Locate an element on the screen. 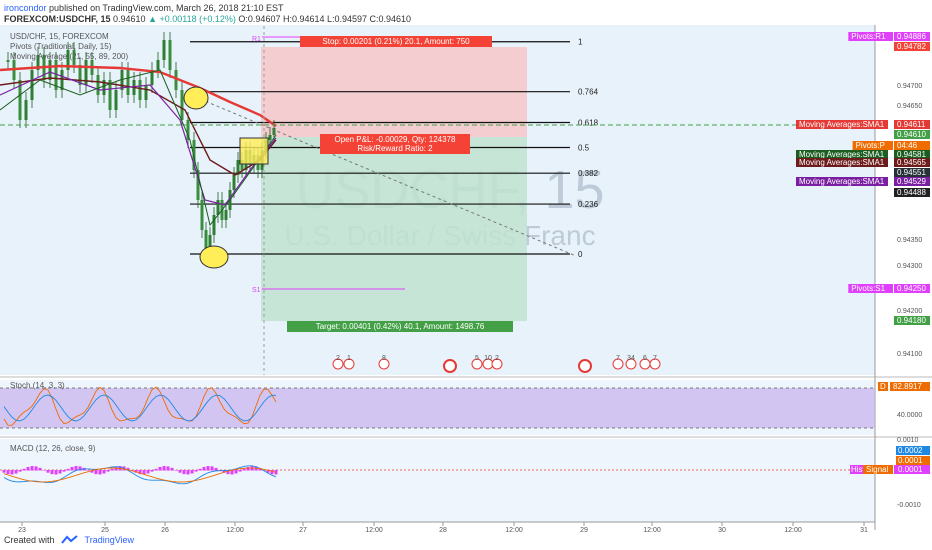 The height and width of the screenshot is (550, 932). event-marker-label: 5 is located at coordinates (477, 358).